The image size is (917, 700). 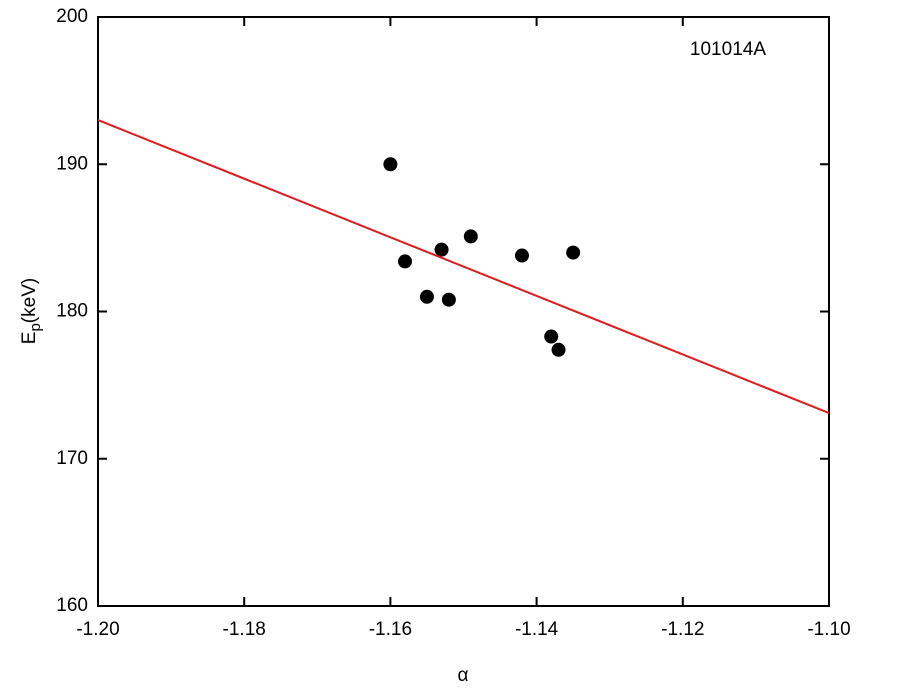 I want to click on x-axis-label: α, so click(x=463, y=675).